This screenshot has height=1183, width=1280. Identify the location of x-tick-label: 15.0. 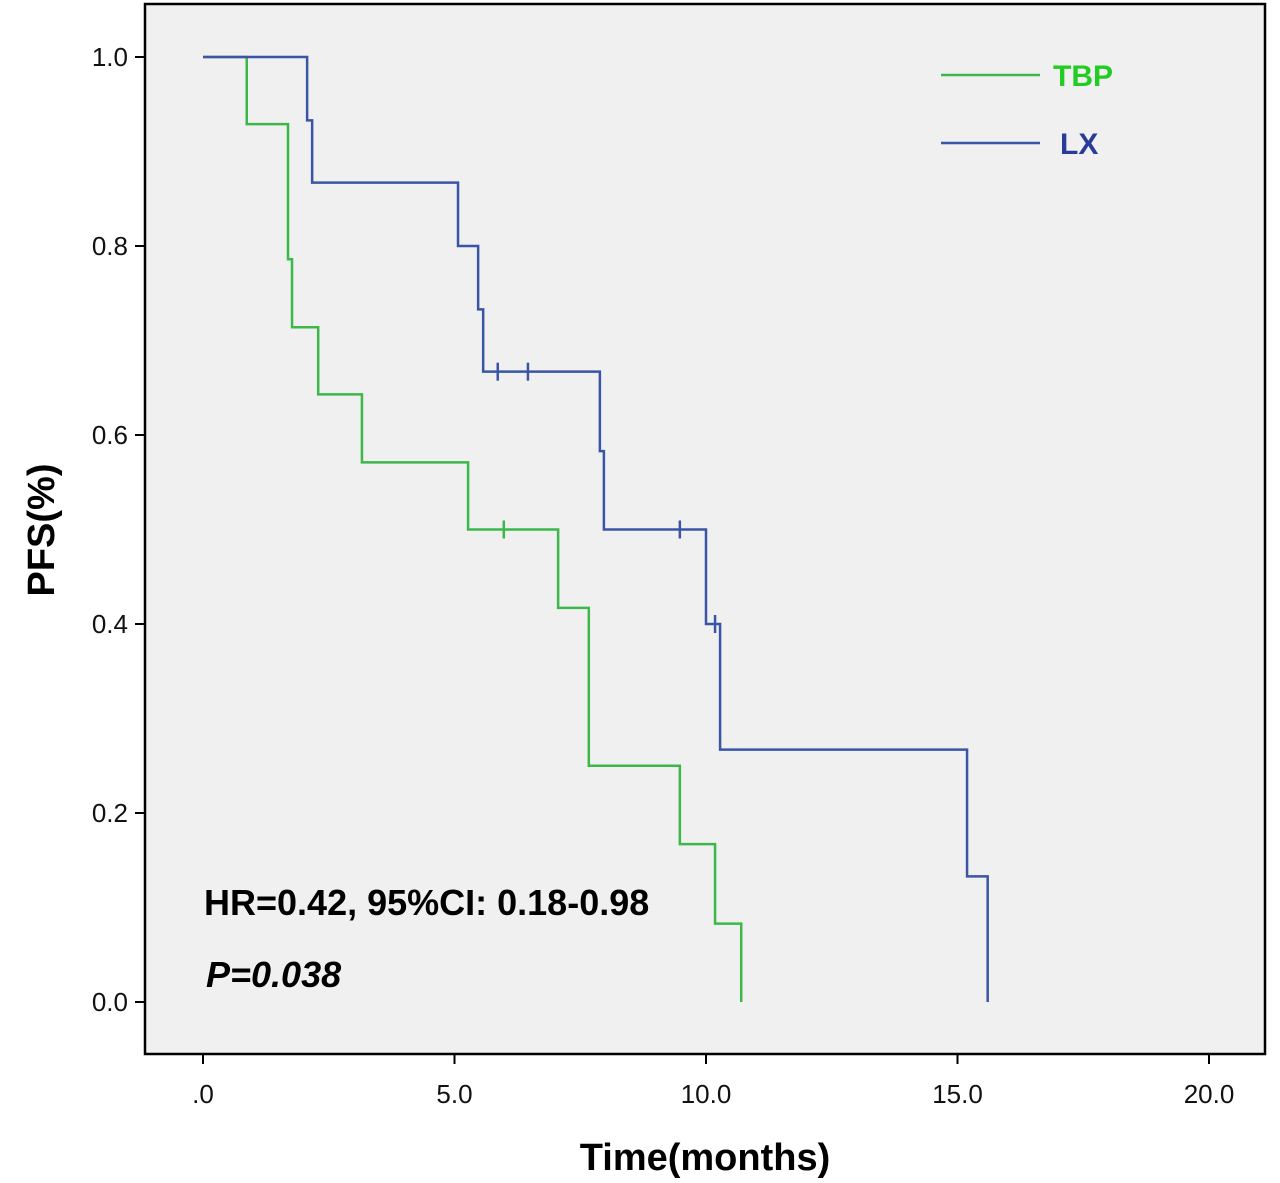
(957, 1094).